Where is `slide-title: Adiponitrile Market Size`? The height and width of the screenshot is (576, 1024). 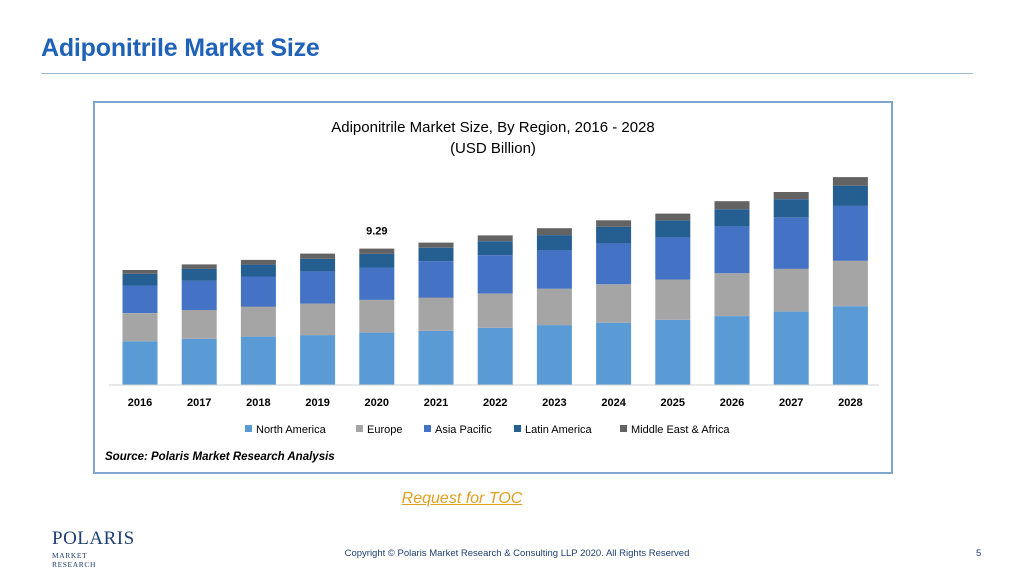
slide-title: Adiponitrile Market Size is located at coordinates (180, 48).